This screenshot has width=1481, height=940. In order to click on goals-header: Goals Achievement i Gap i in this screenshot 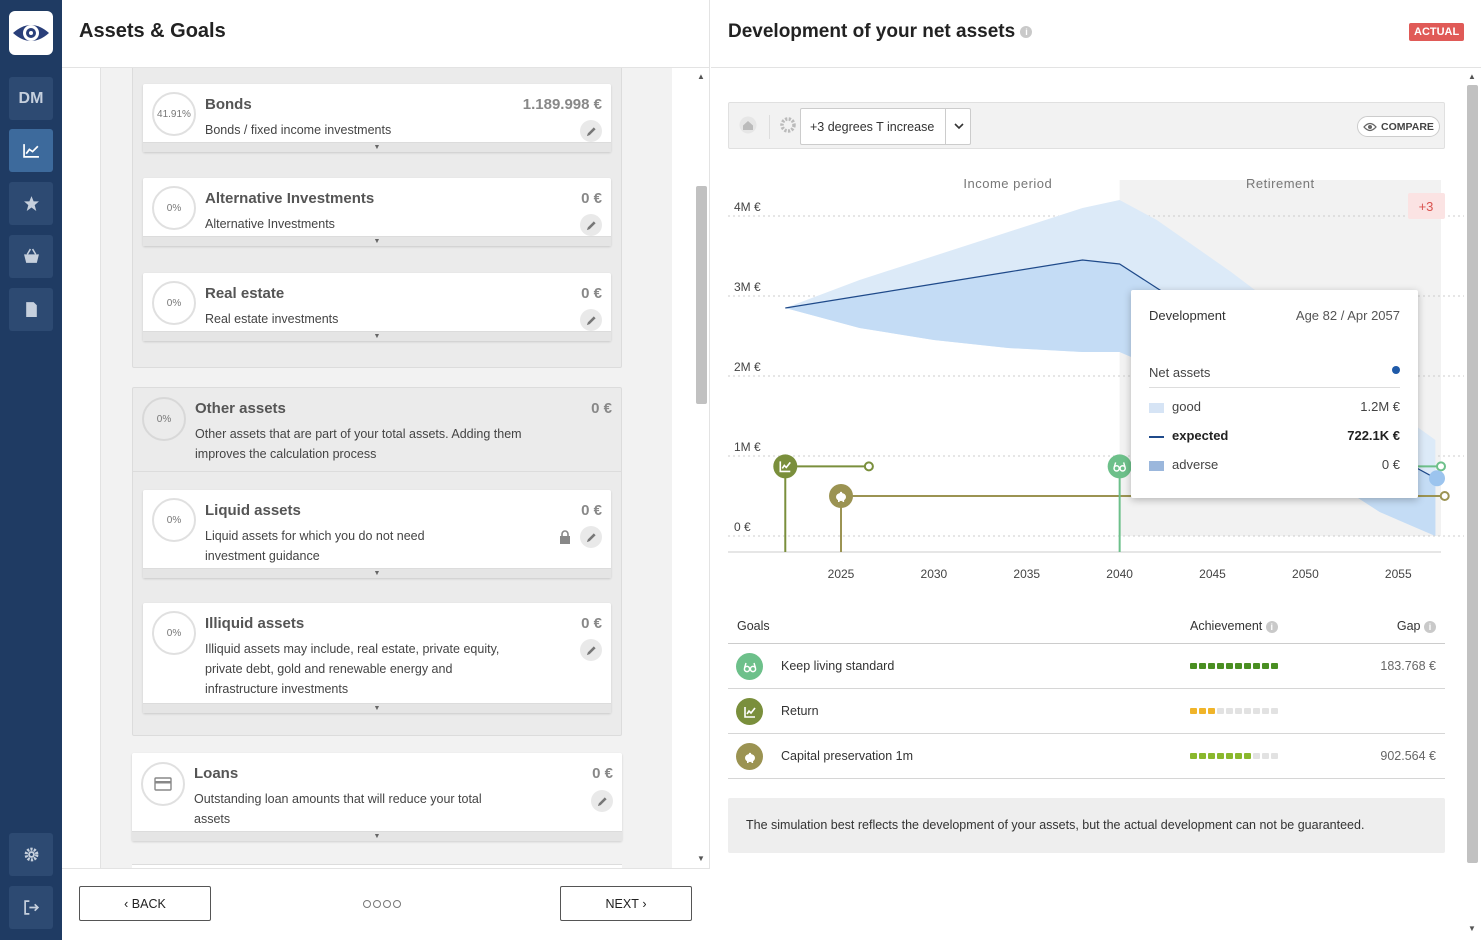, I will do `click(1086, 627)`.